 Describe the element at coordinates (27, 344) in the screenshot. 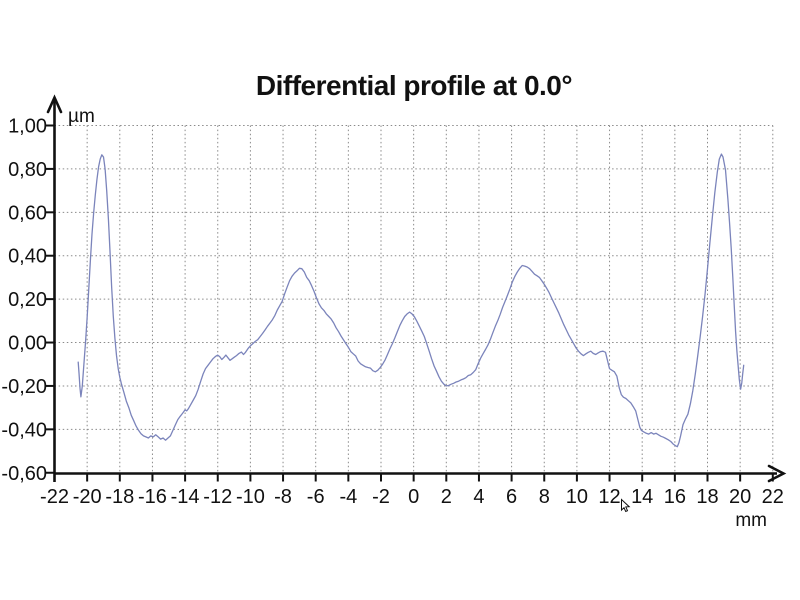

I see `y-tick-label: 0,00` at that location.